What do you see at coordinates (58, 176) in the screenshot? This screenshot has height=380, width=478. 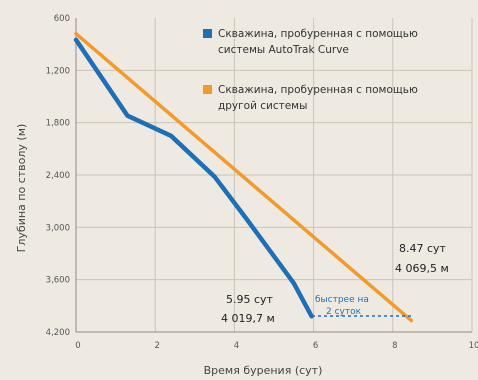 I see `y-tick-label: 2,400` at bounding box center [58, 176].